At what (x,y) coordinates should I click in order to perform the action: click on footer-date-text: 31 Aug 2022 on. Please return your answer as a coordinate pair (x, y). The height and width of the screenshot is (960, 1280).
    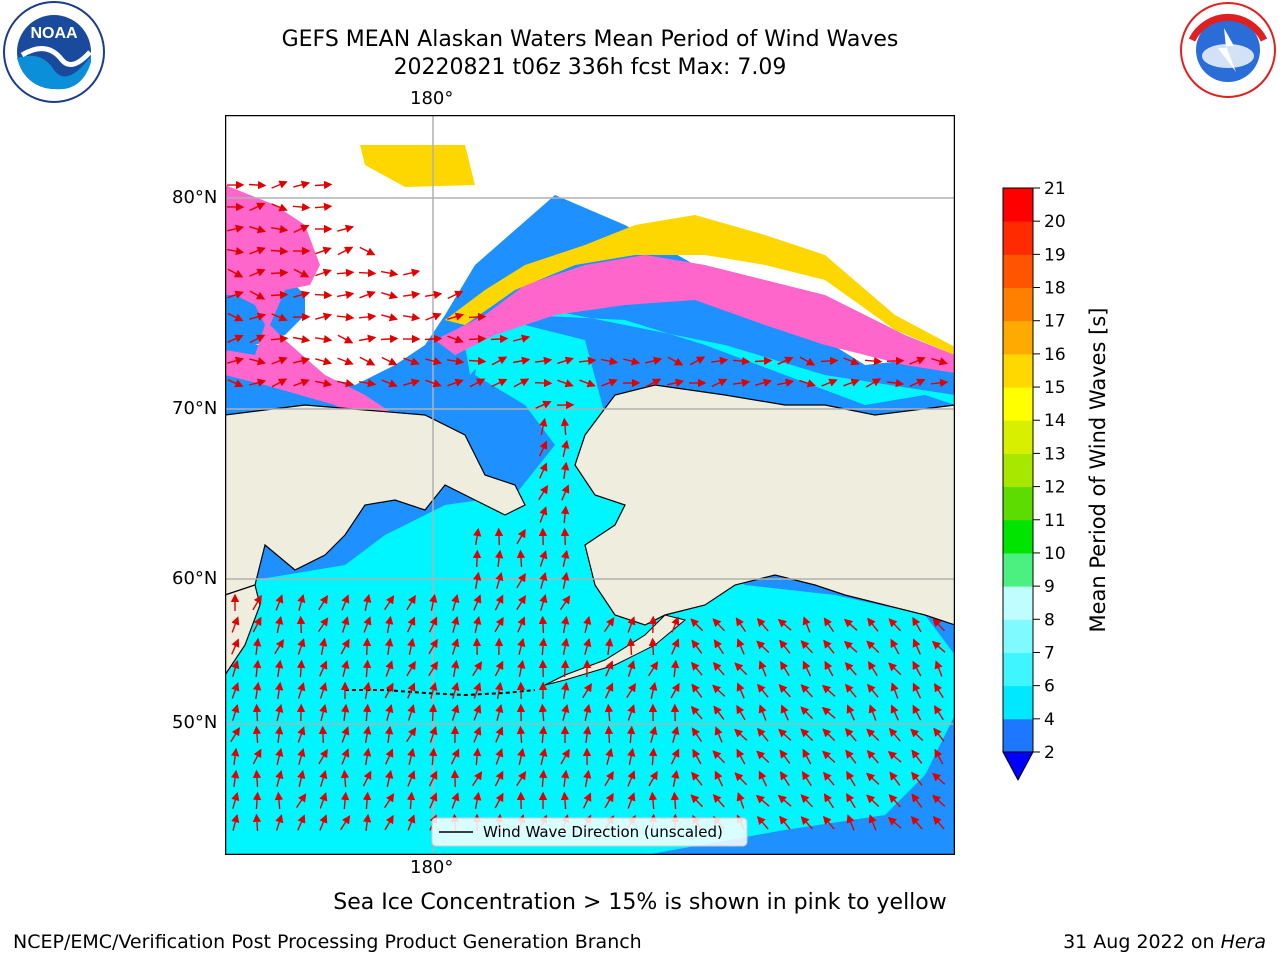
    Looking at the image, I should click on (1142, 942).